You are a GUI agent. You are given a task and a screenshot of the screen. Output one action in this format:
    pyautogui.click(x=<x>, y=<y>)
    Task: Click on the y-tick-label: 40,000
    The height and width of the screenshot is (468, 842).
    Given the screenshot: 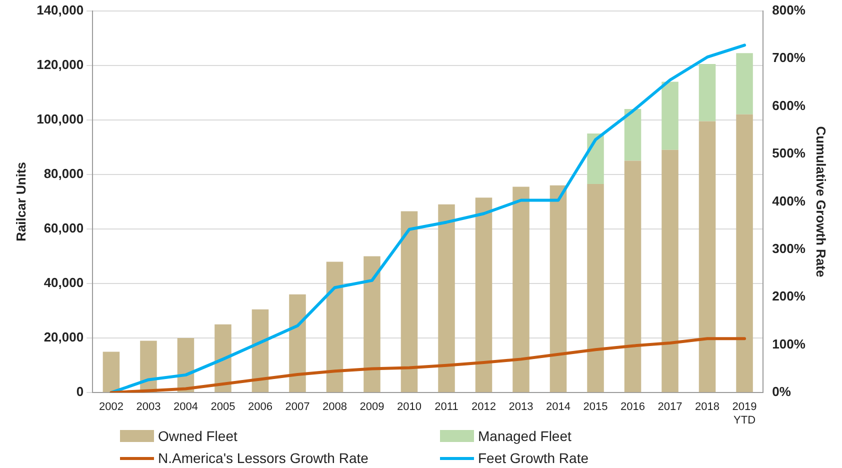 What is the action you would take?
    pyautogui.click(x=64, y=282)
    